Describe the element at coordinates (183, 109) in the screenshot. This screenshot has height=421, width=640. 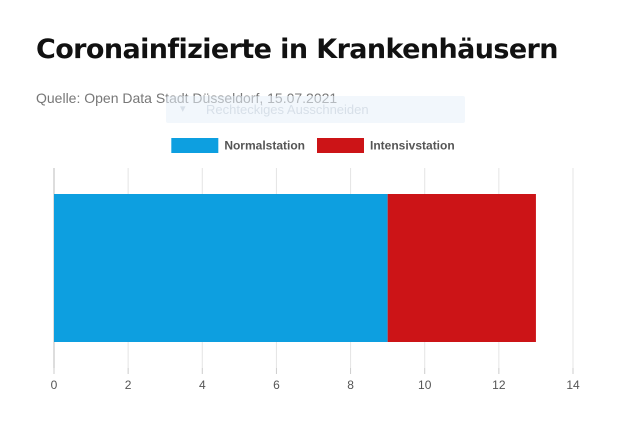
I see `chevron-down-icon: ▾` at that location.